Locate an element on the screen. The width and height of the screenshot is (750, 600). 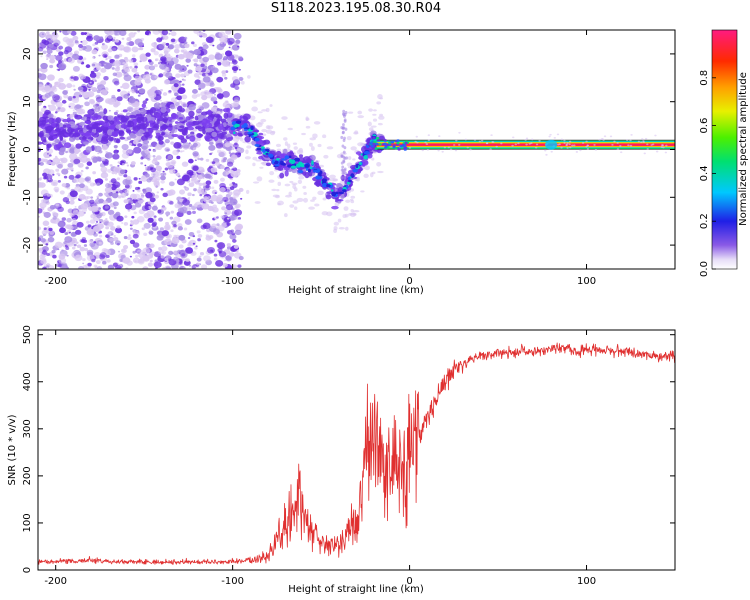
y-tick-label: -20 is located at coordinates (27, 245).